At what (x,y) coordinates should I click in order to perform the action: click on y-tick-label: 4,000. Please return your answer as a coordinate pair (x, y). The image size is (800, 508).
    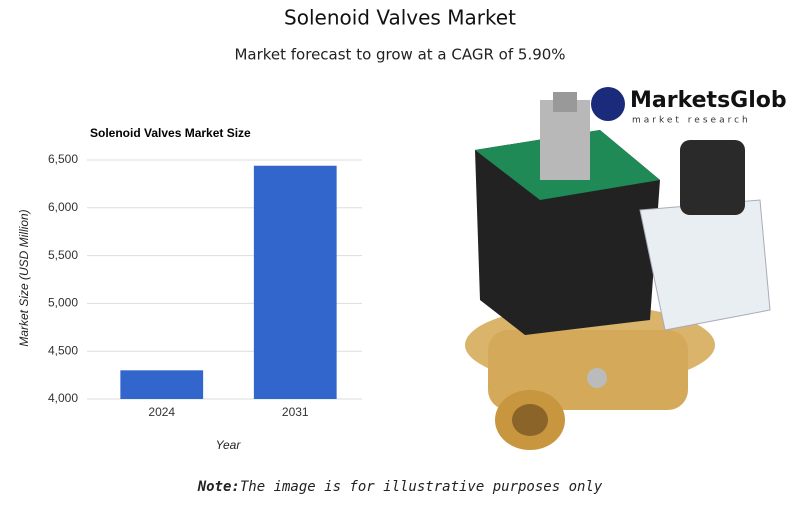
    Looking at the image, I should click on (63, 398).